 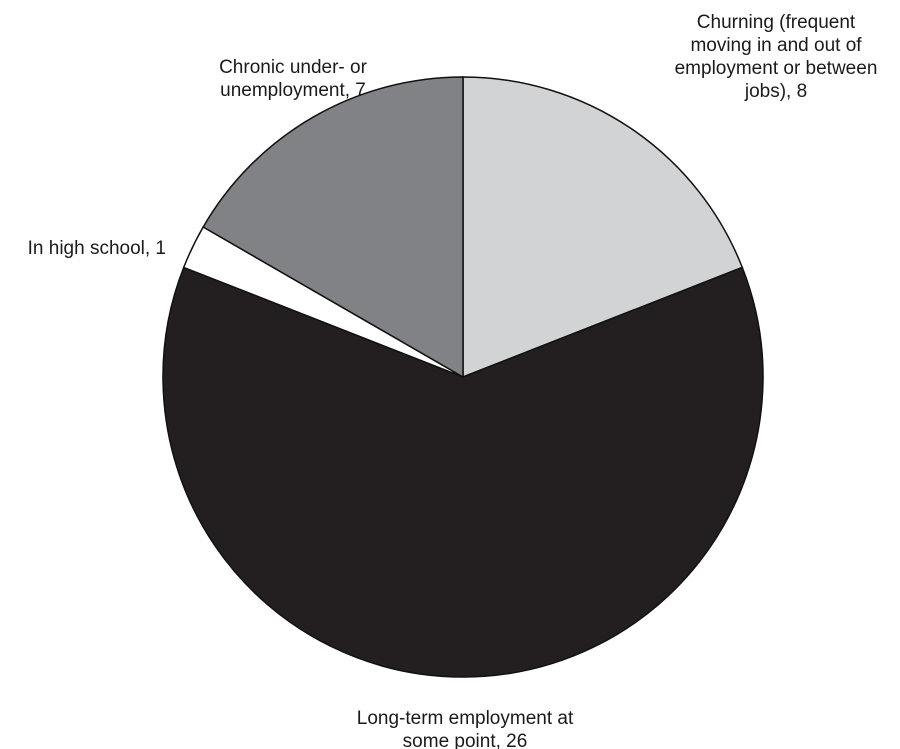 I want to click on slice-label-line: Churning (frequent, so click(x=776, y=22).